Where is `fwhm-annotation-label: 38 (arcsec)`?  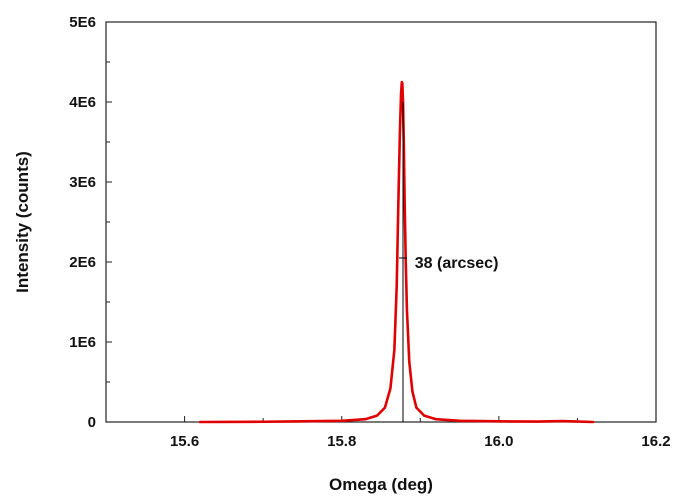 fwhm-annotation-label: 38 (arcsec) is located at coordinates (457, 263).